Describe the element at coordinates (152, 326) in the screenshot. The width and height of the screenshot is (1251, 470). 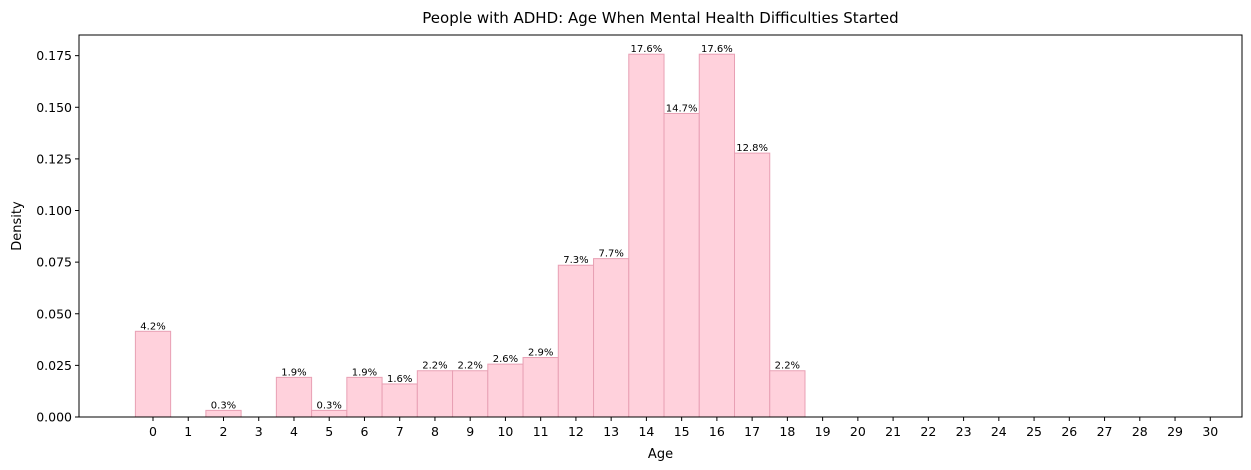
I see `bar-label-age-0: 4.2%` at that location.